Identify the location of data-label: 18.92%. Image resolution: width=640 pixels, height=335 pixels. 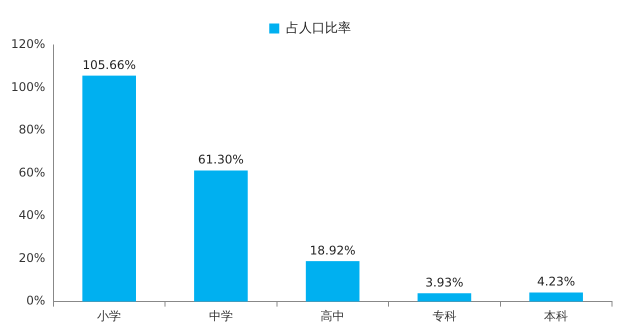
(333, 250).